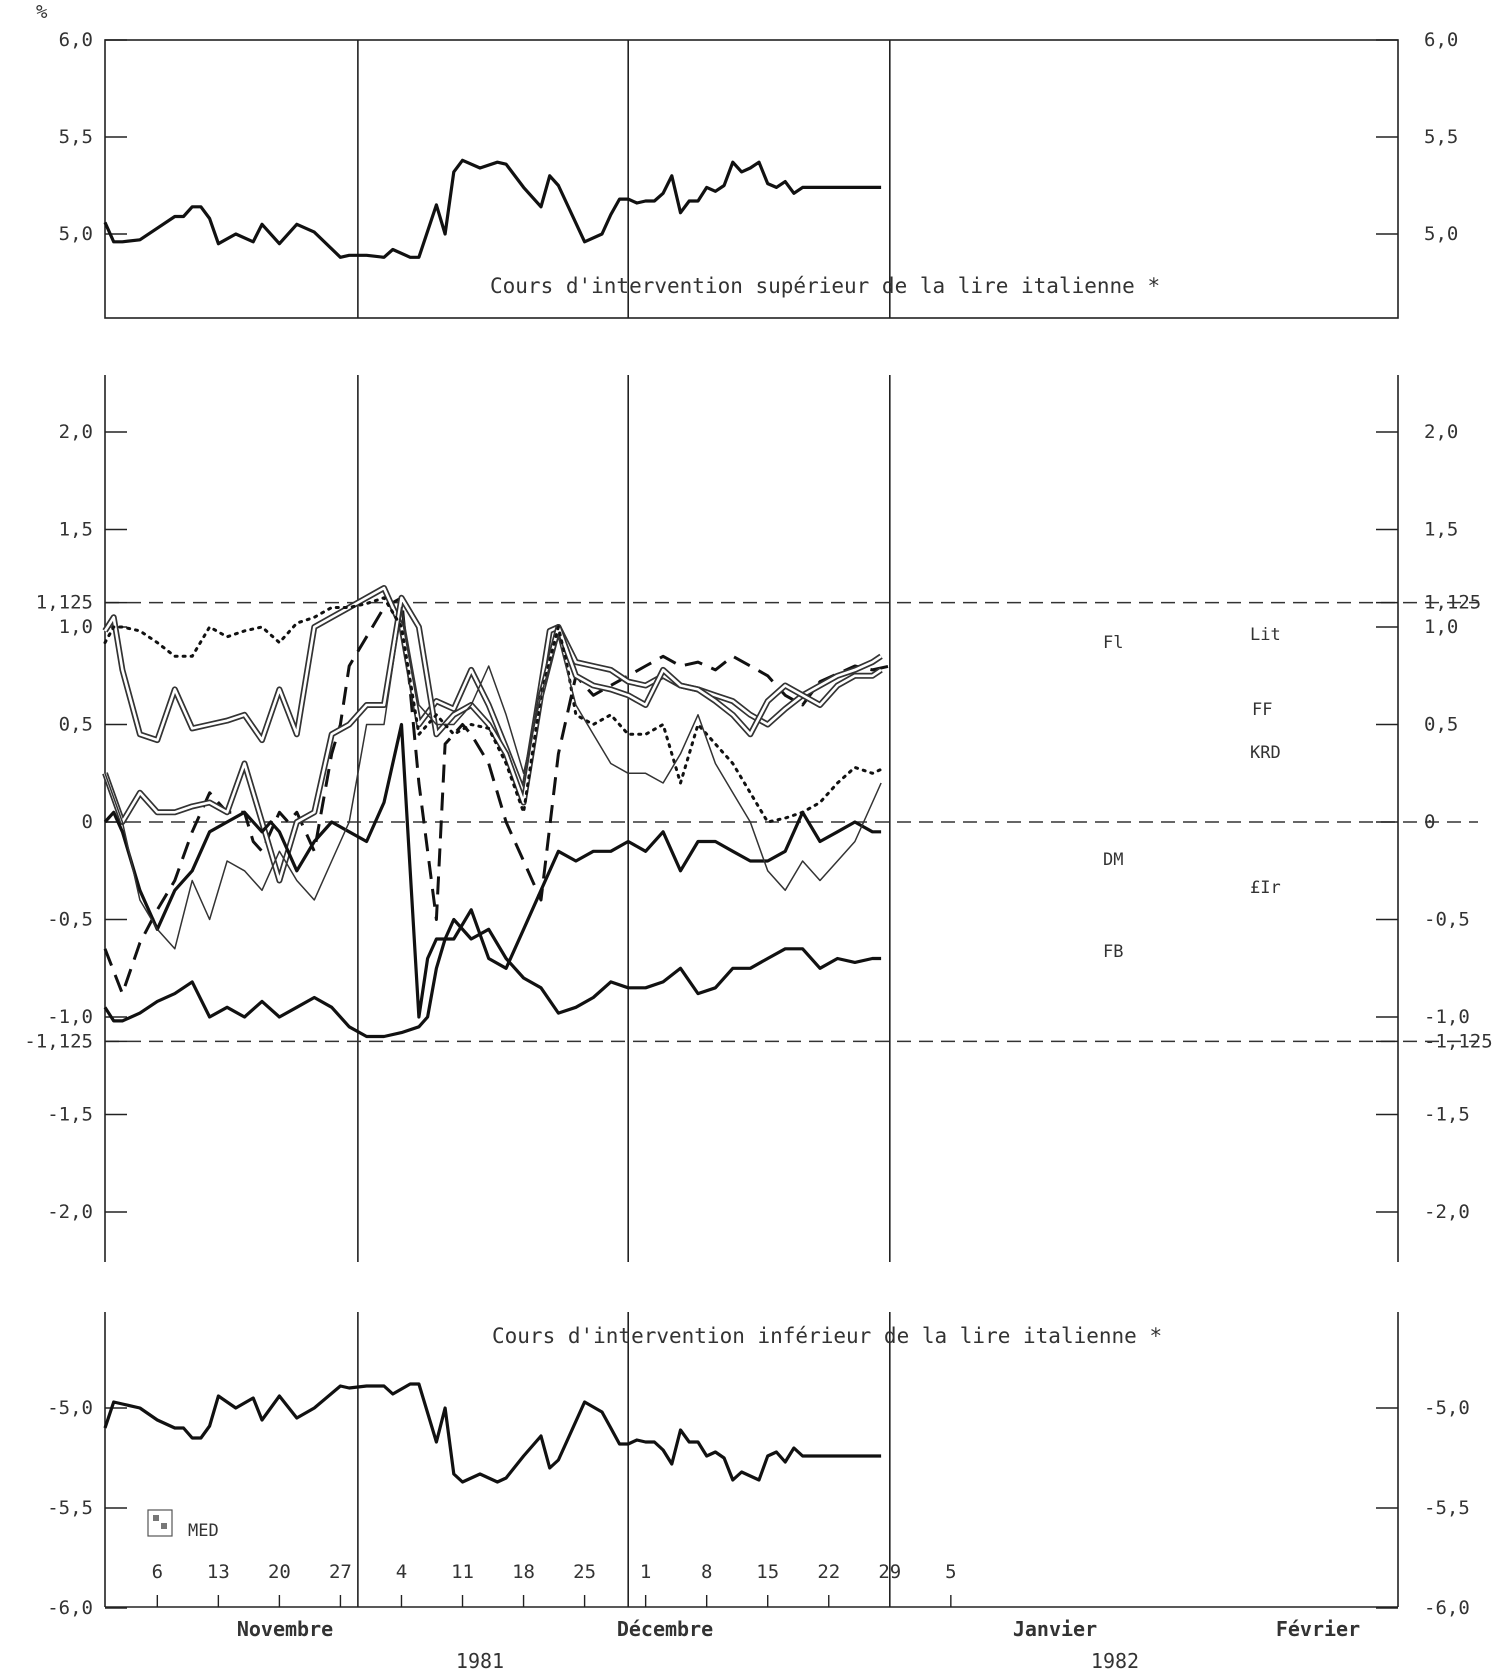 The height and width of the screenshot is (1677, 1511). I want to click on month-label: Janvier, so click(1055, 1629).